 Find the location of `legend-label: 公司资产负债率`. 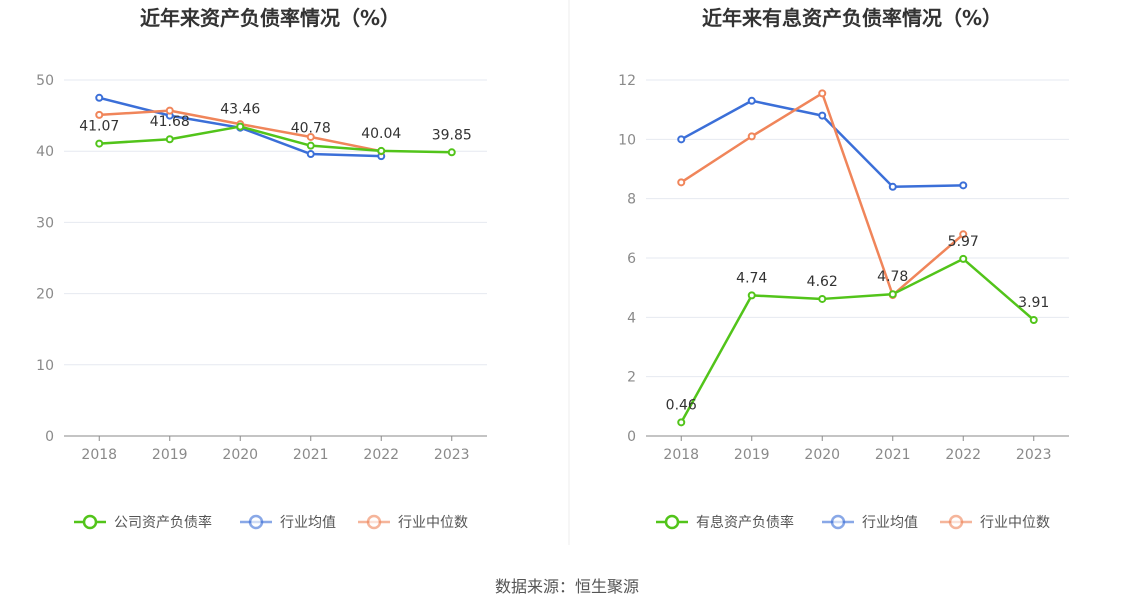

legend-label: 公司资产负债率 is located at coordinates (163, 522).